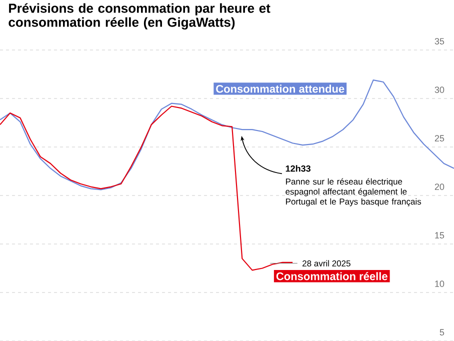 The image size is (454, 341). I want to click on annotation: 28 avril 2025, so click(326, 263).